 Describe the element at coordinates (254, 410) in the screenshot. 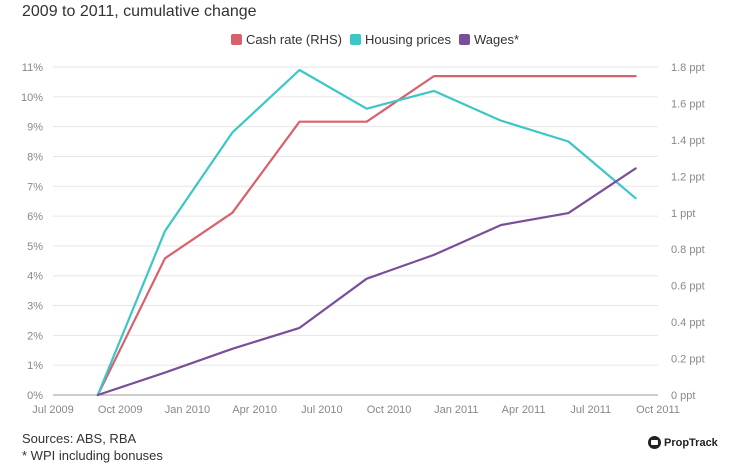

I see `x-tick-label: Apr 2010` at that location.